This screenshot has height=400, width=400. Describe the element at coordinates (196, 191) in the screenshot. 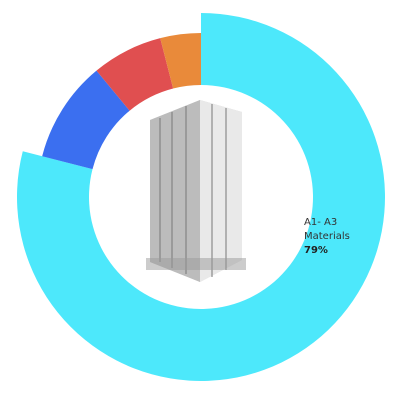

I see `building-image` at that location.